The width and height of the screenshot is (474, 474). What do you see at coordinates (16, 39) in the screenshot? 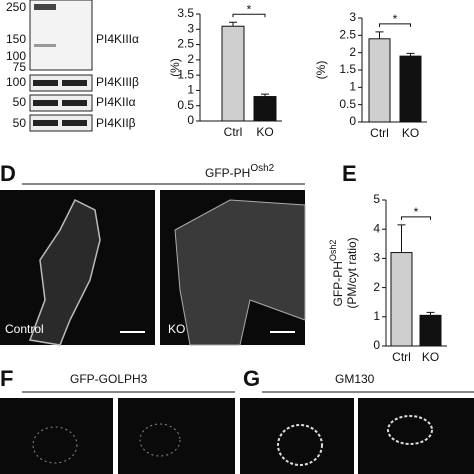
I see `mw-marker: 150` at bounding box center [16, 39].